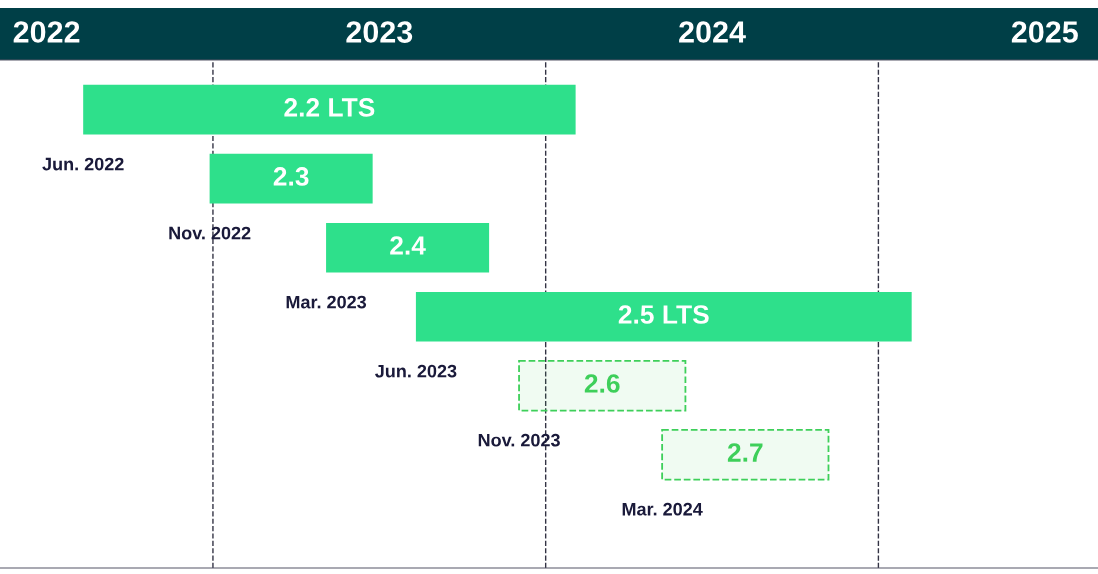 The width and height of the screenshot is (1098, 574). I want to click on annotation: Jun. 2023, so click(416, 371).